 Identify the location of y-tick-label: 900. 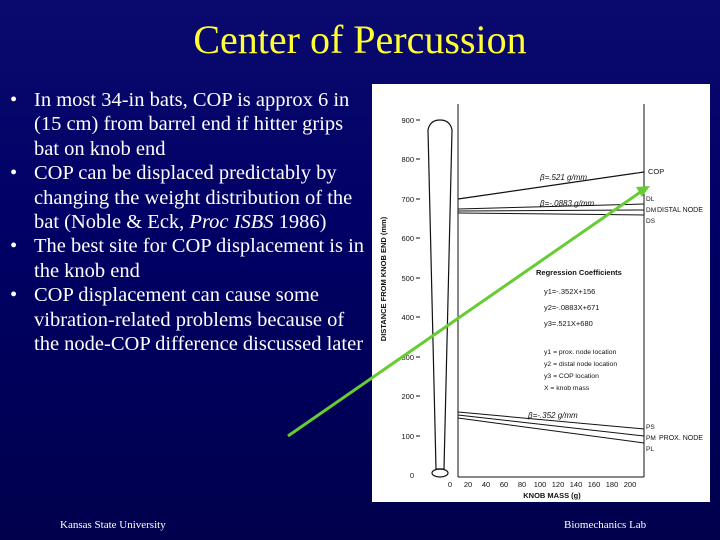
(407, 120).